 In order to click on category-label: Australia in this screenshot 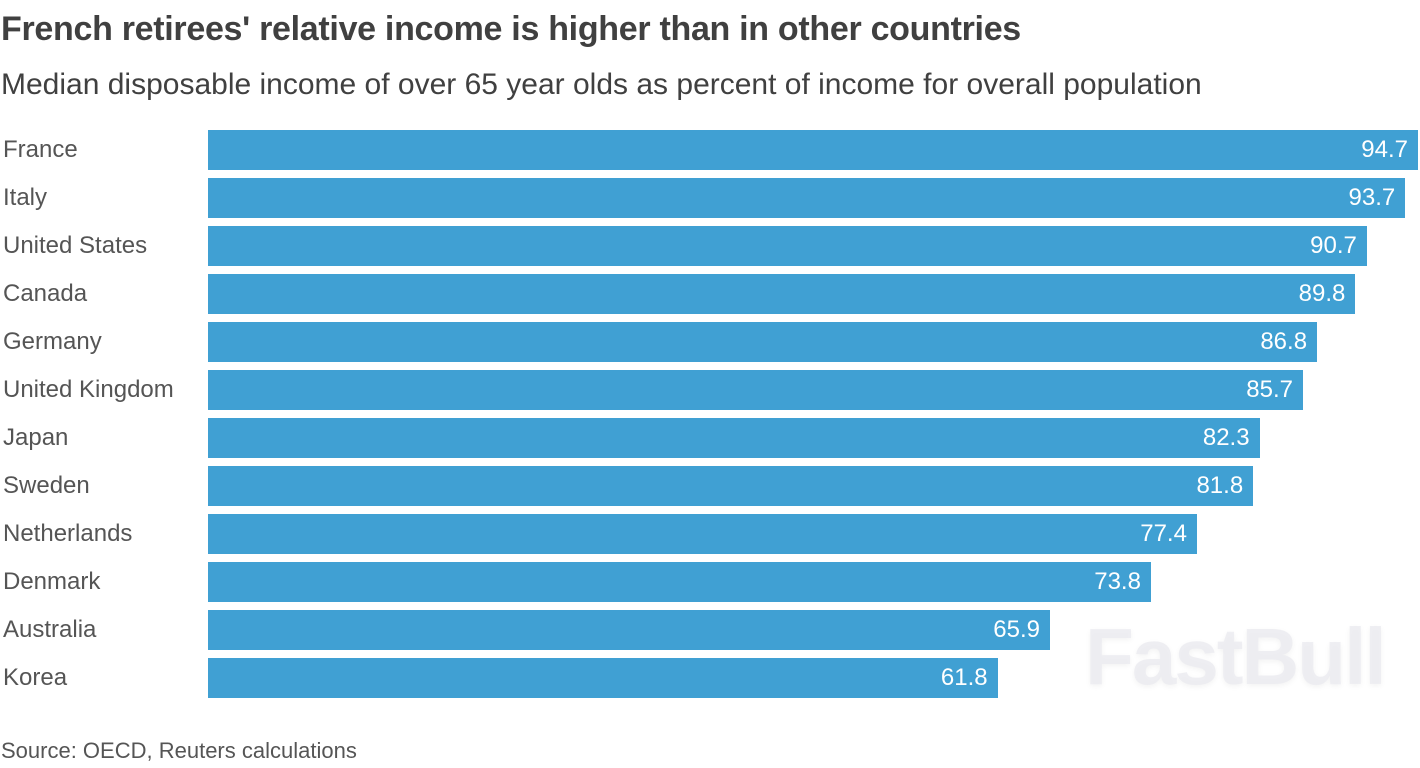, I will do `click(50, 629)`.